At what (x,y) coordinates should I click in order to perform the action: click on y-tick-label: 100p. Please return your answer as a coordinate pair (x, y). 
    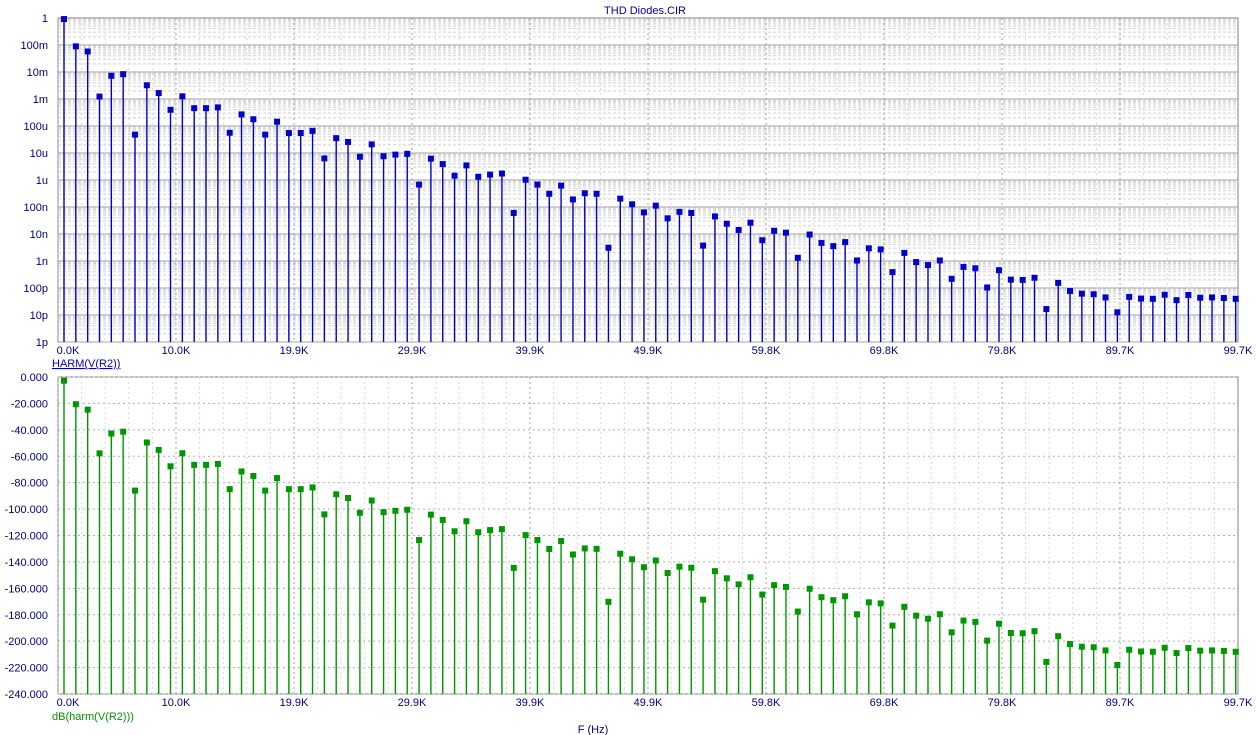
    Looking at the image, I should click on (36, 289).